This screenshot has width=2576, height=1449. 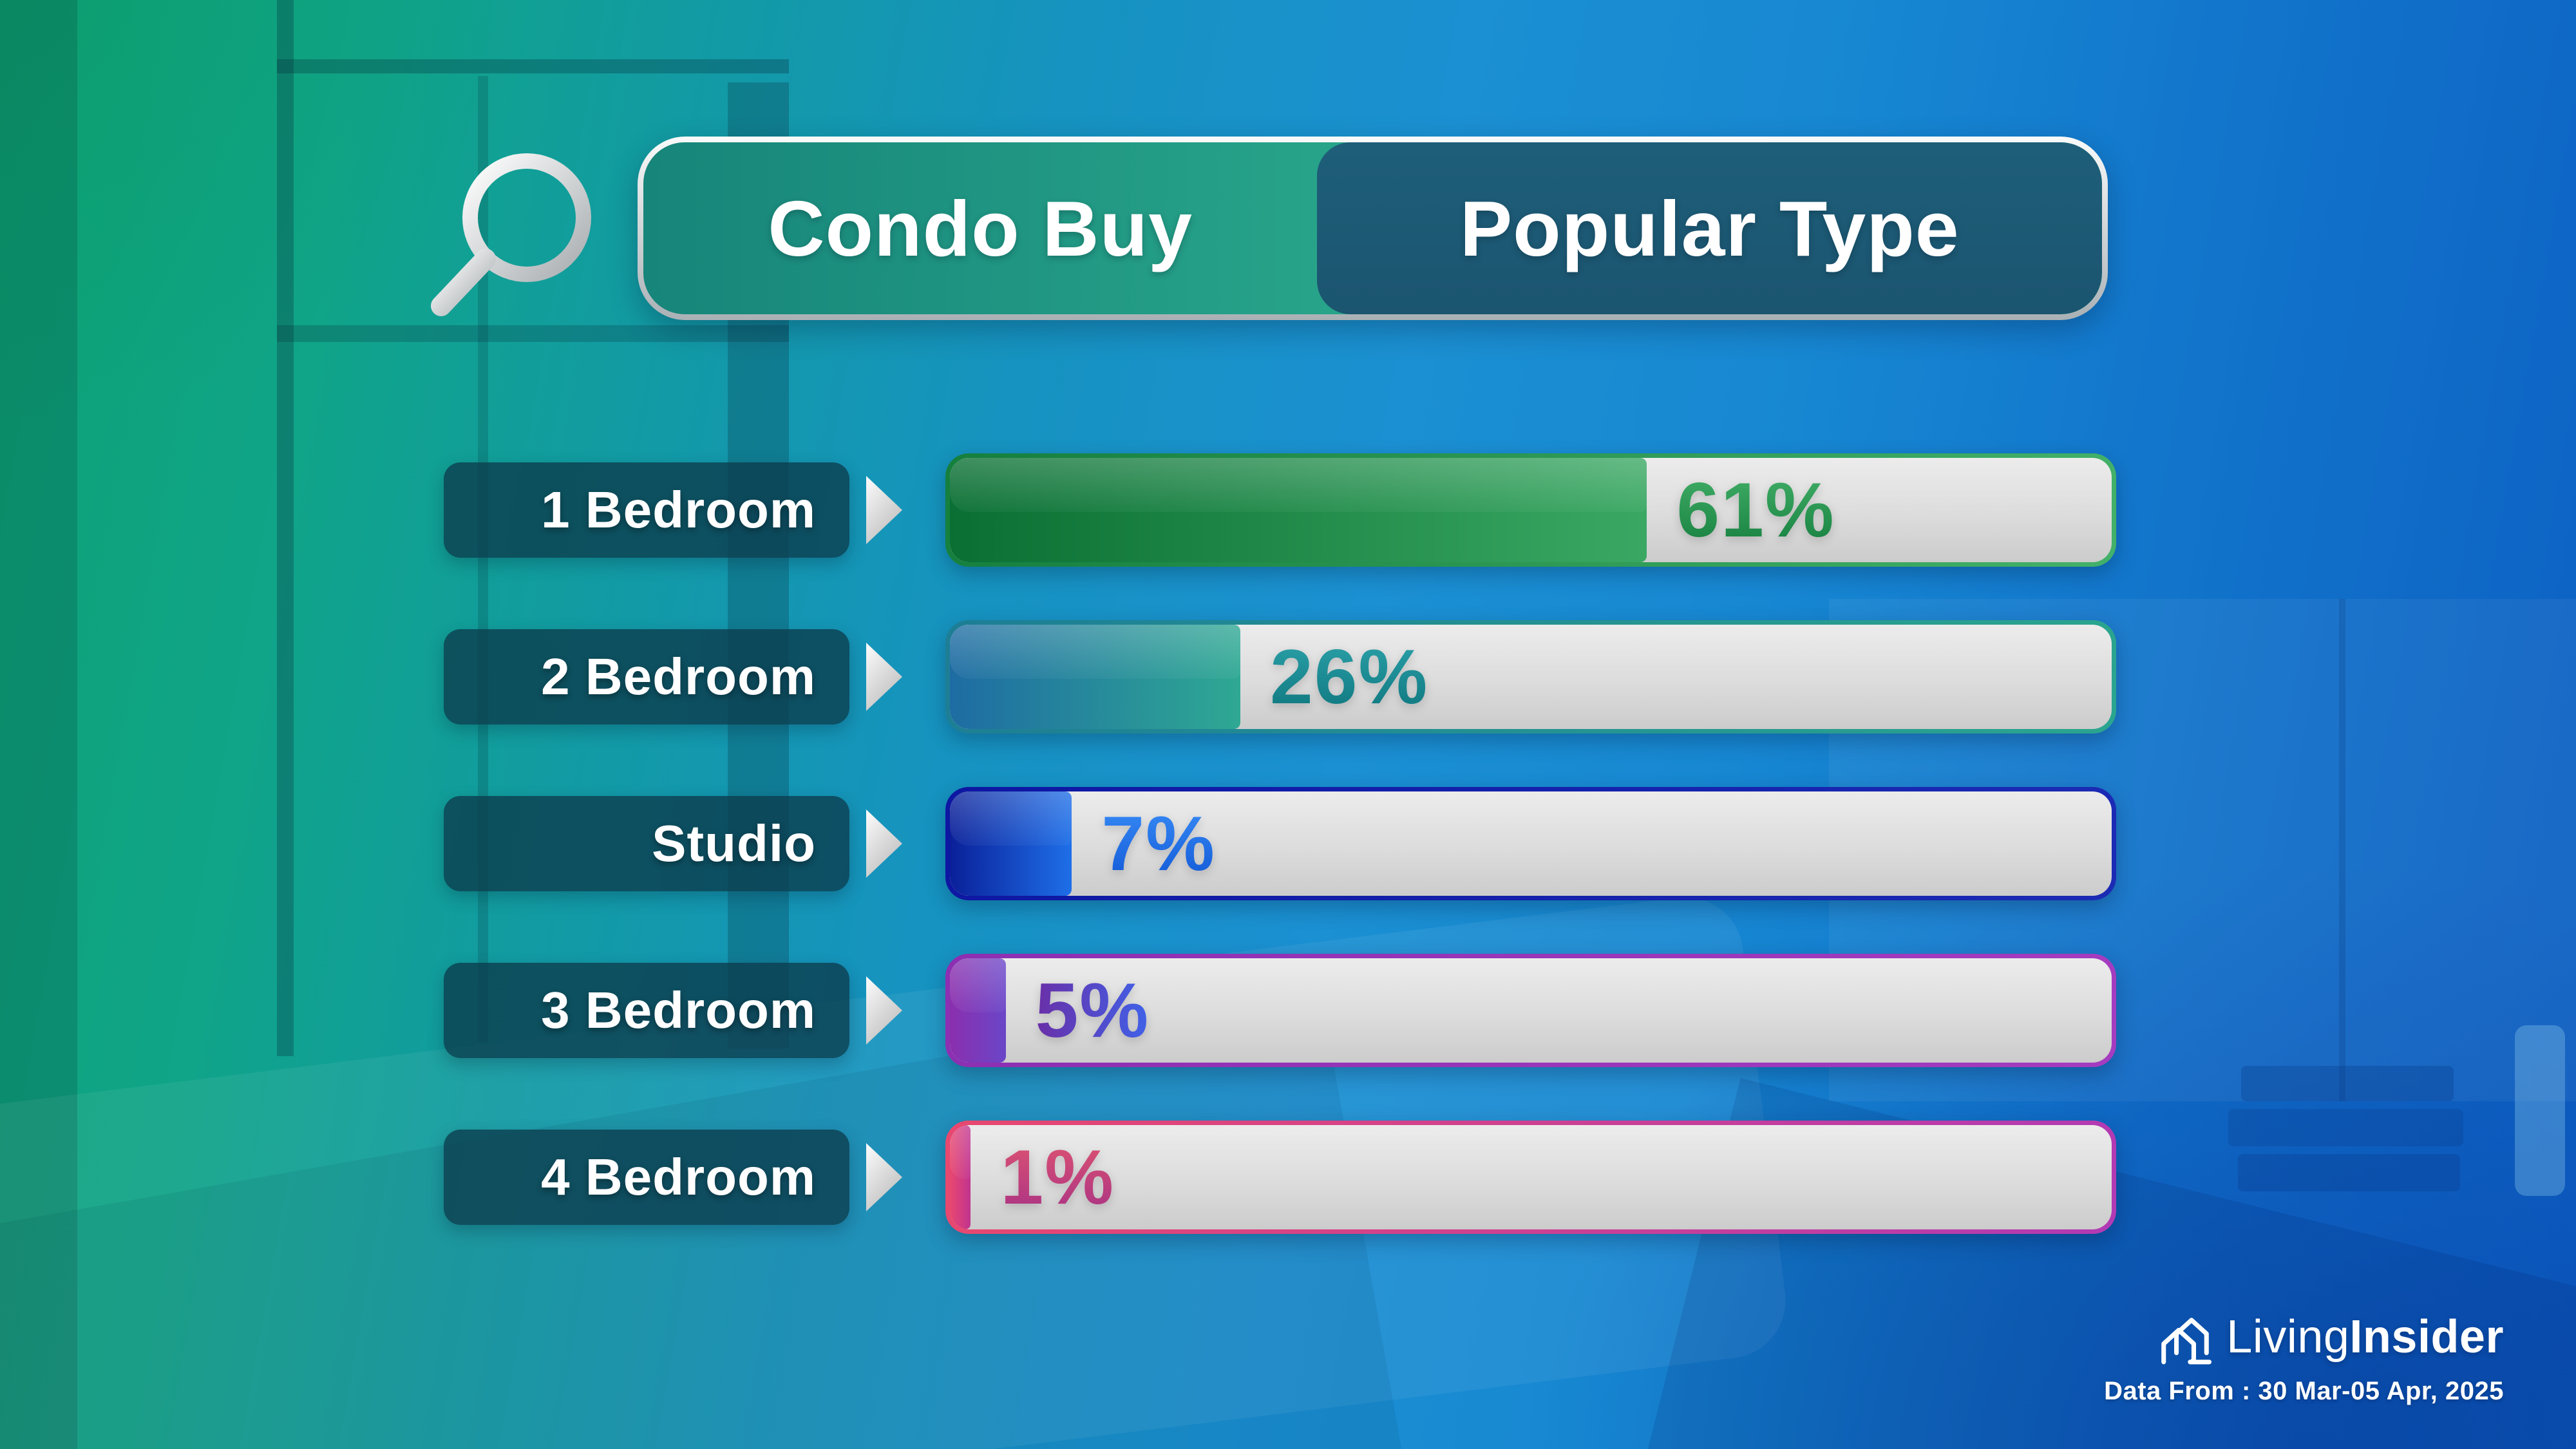 I want to click on chart-row: 2 Bedroom 26%, so click(x=1280, y=677).